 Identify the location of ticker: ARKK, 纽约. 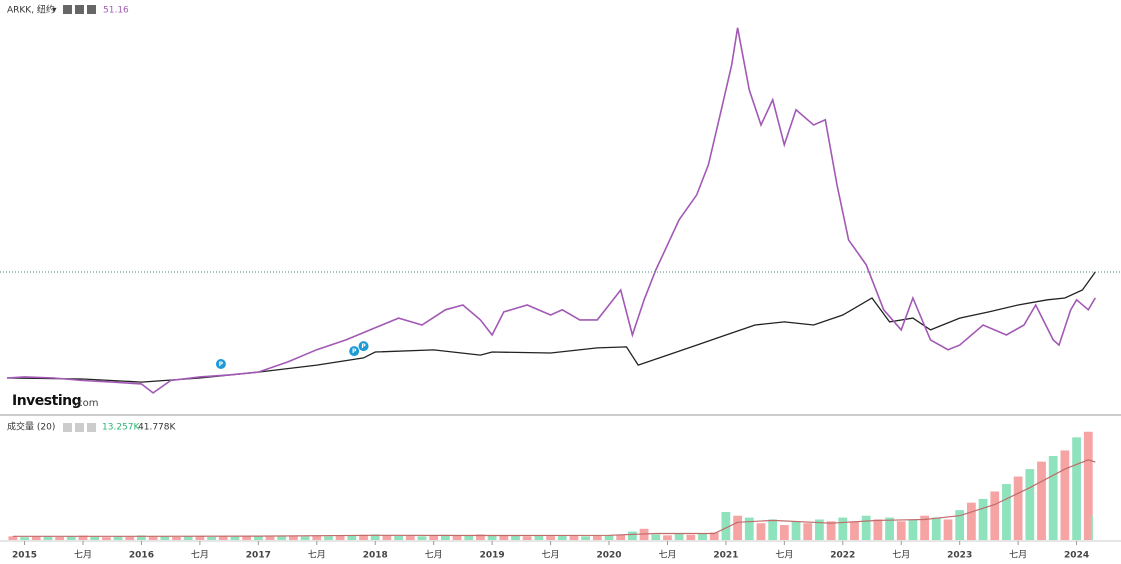
(31, 10).